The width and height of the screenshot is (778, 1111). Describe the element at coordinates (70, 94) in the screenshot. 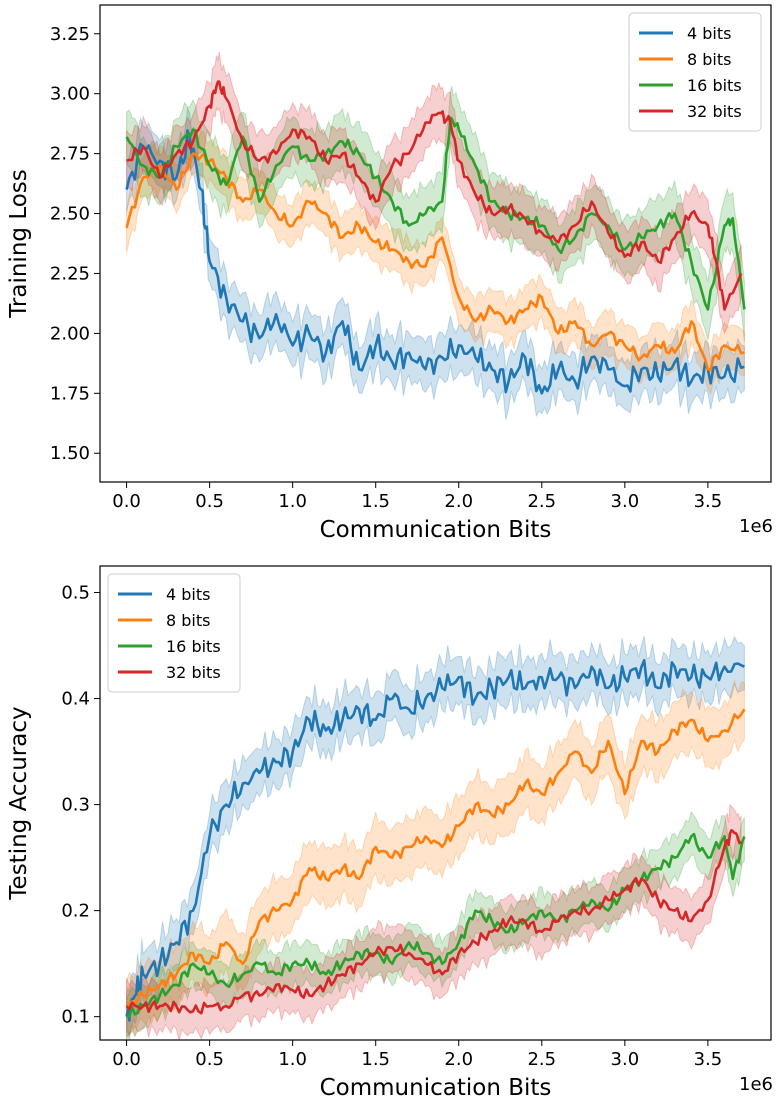

I see `y-tick-label: 3.00` at that location.